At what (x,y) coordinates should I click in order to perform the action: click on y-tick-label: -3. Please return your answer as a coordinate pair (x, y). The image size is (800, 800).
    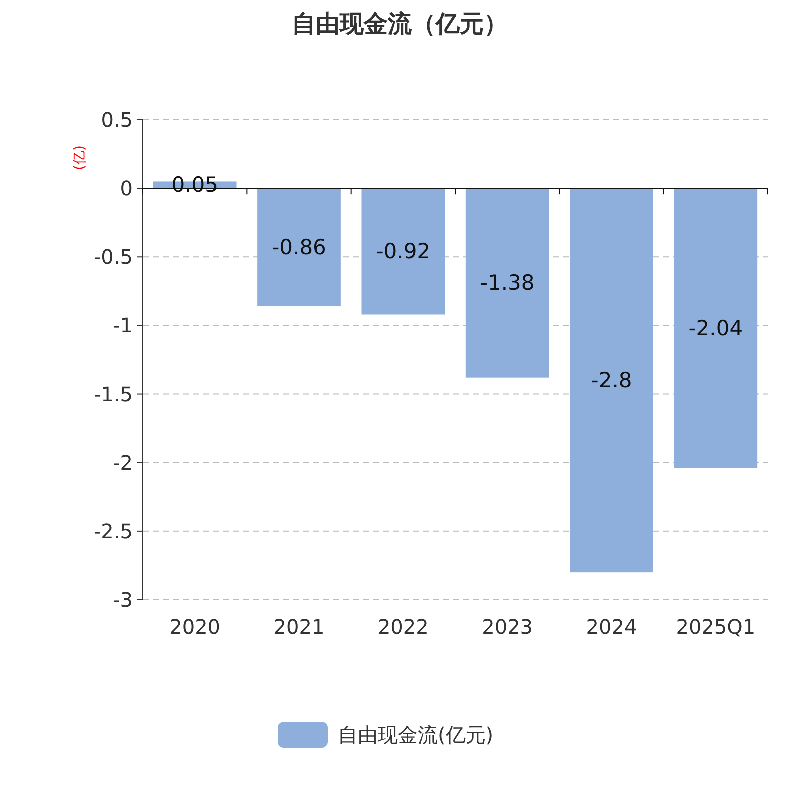
    Looking at the image, I should click on (123, 600).